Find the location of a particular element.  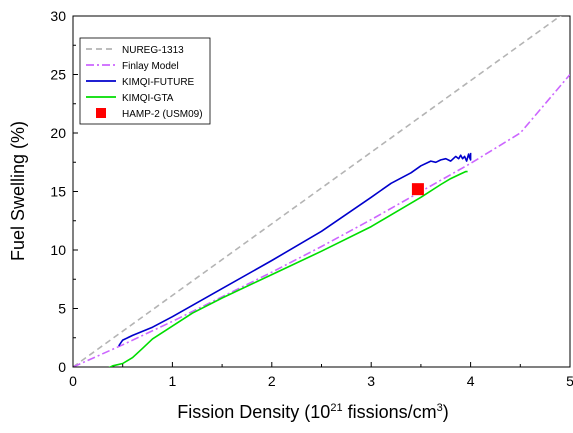

legend-swatch-hamp-2-usm09 is located at coordinates (101, 113).